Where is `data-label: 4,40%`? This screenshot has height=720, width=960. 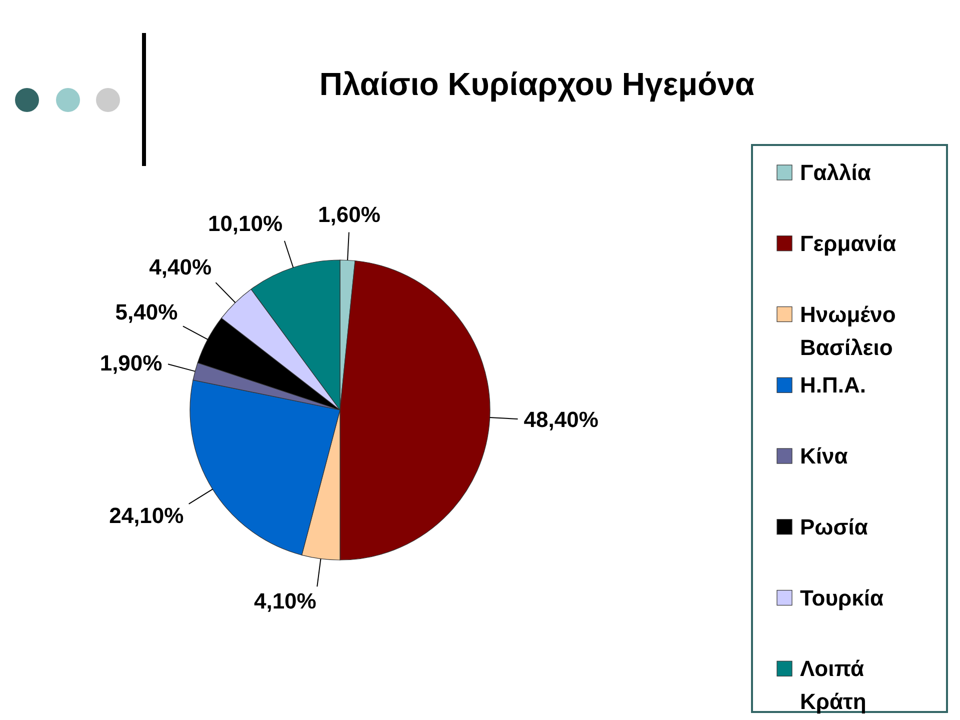
data-label: 4,40% is located at coordinates (180, 267).